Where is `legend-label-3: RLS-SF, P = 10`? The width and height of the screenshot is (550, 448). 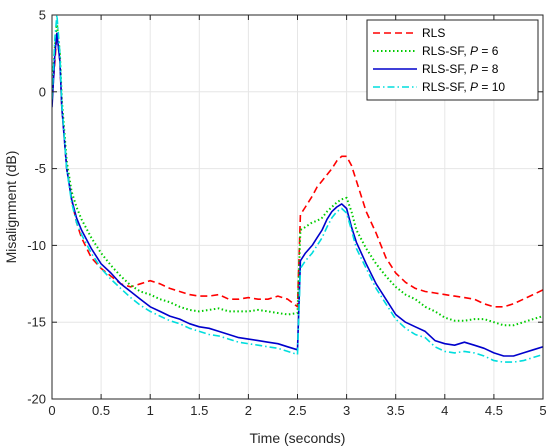
legend-label-3: RLS-SF, P = 10 is located at coordinates (463, 87).